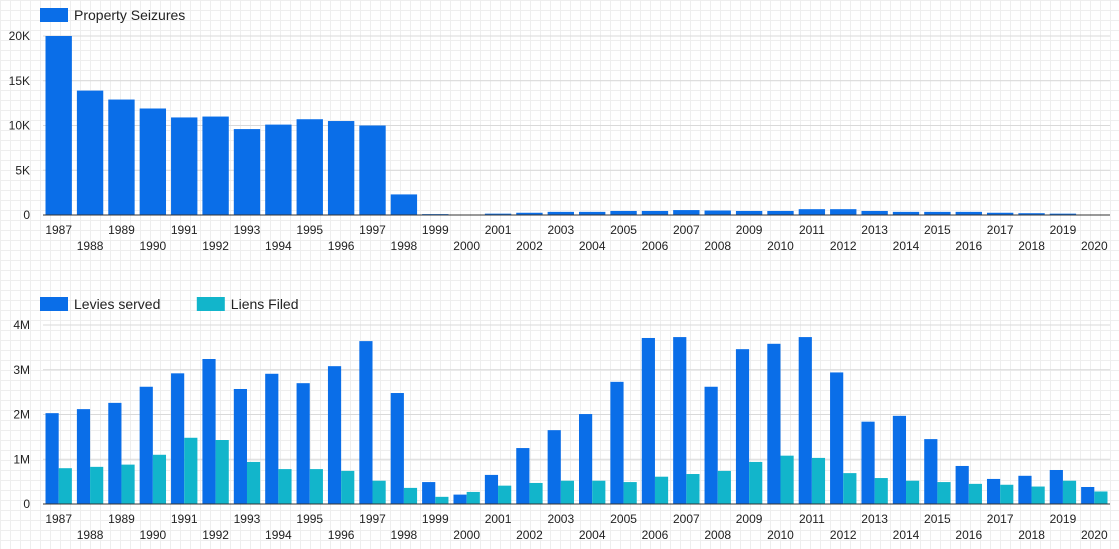  What do you see at coordinates (21, 325) in the screenshot?
I see `y-tick-label: 4M` at bounding box center [21, 325].